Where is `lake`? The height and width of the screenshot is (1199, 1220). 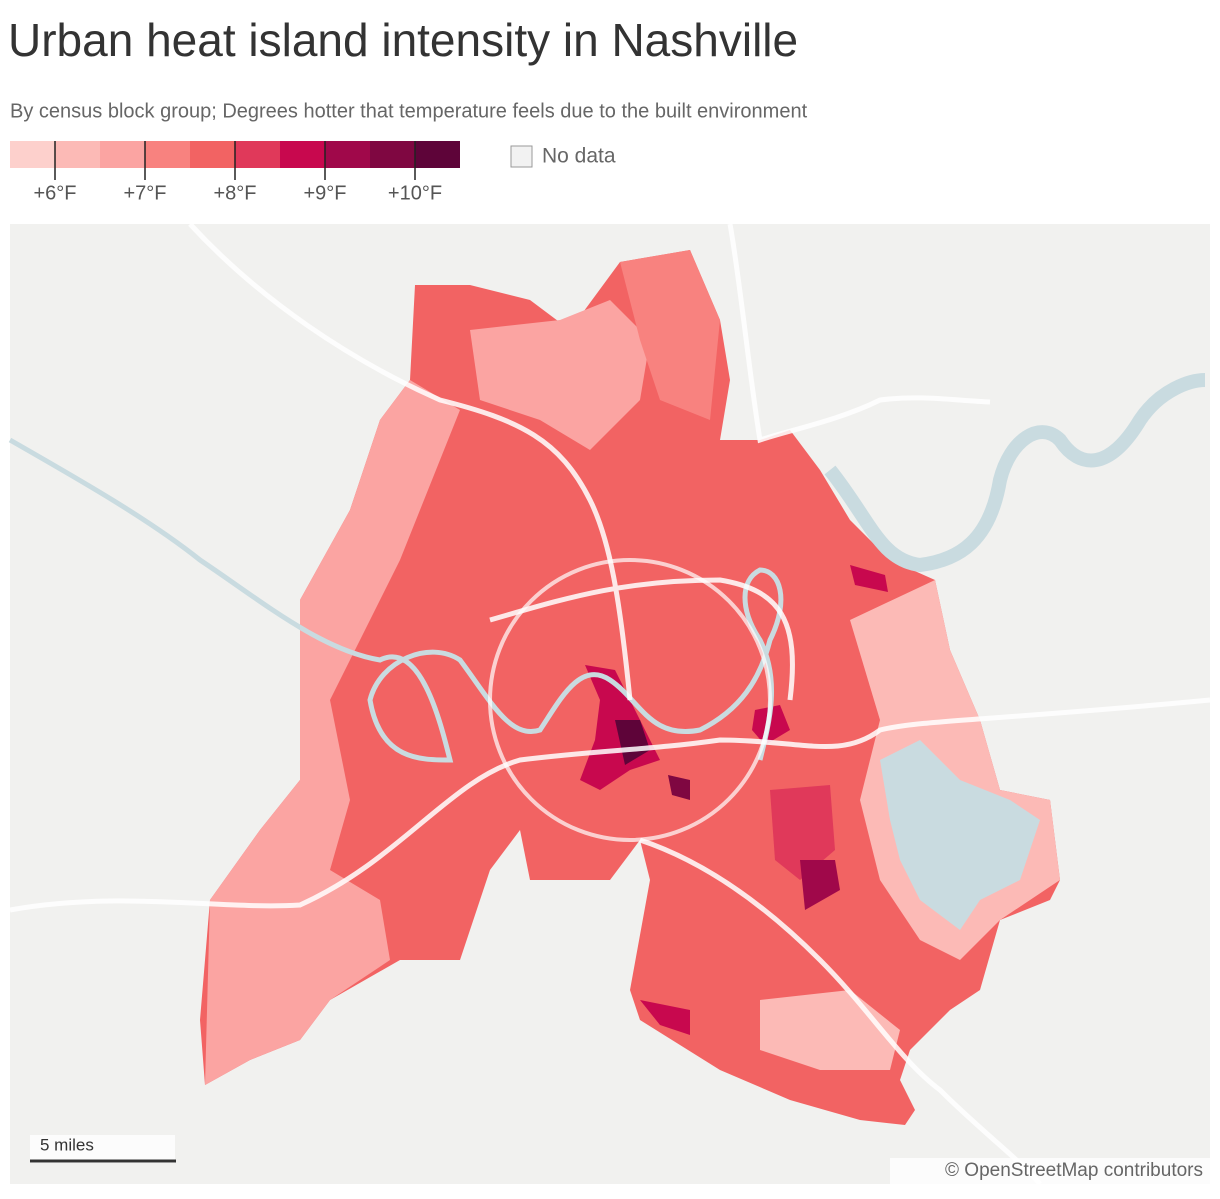 lake is located at coordinates (960, 835).